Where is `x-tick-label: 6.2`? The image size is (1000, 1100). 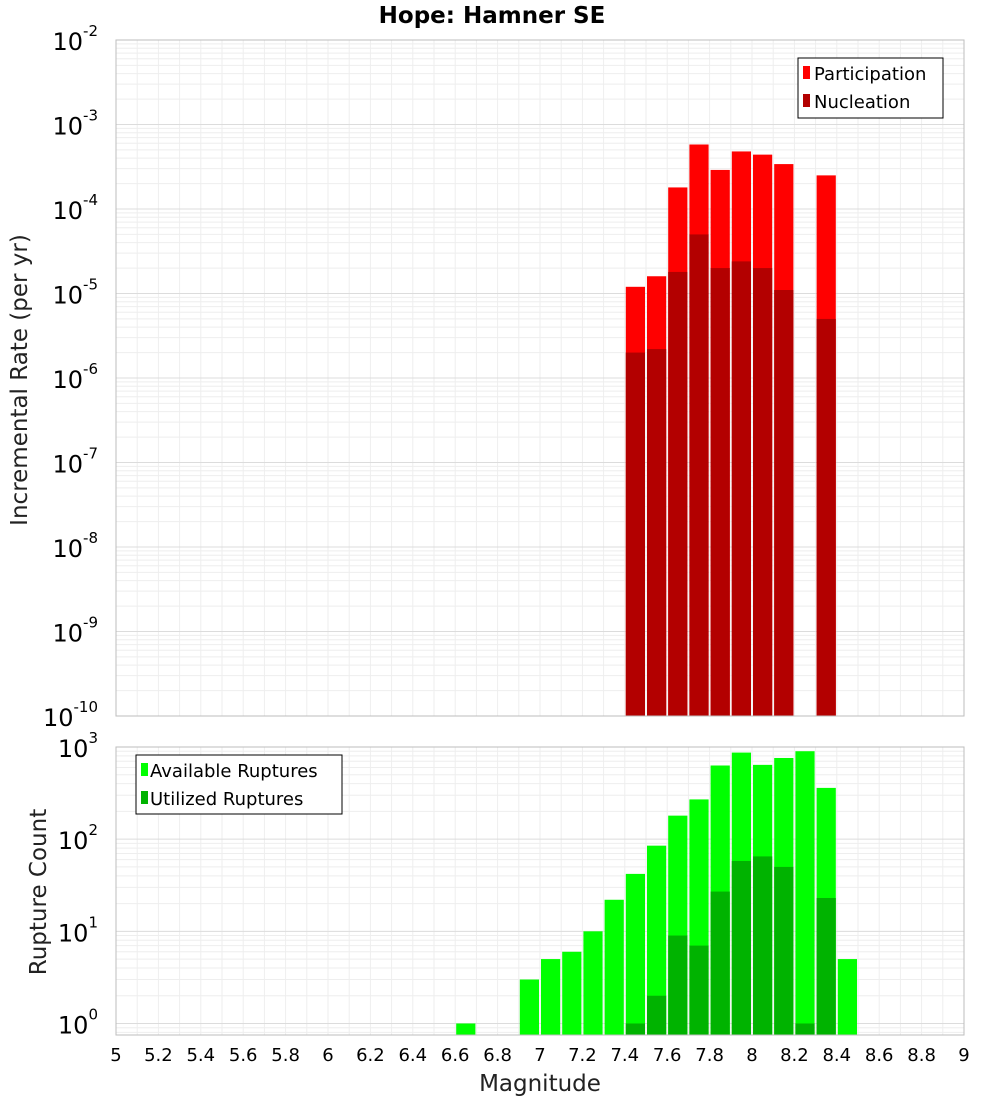
x-tick-label: 6.2 is located at coordinates (370, 1055).